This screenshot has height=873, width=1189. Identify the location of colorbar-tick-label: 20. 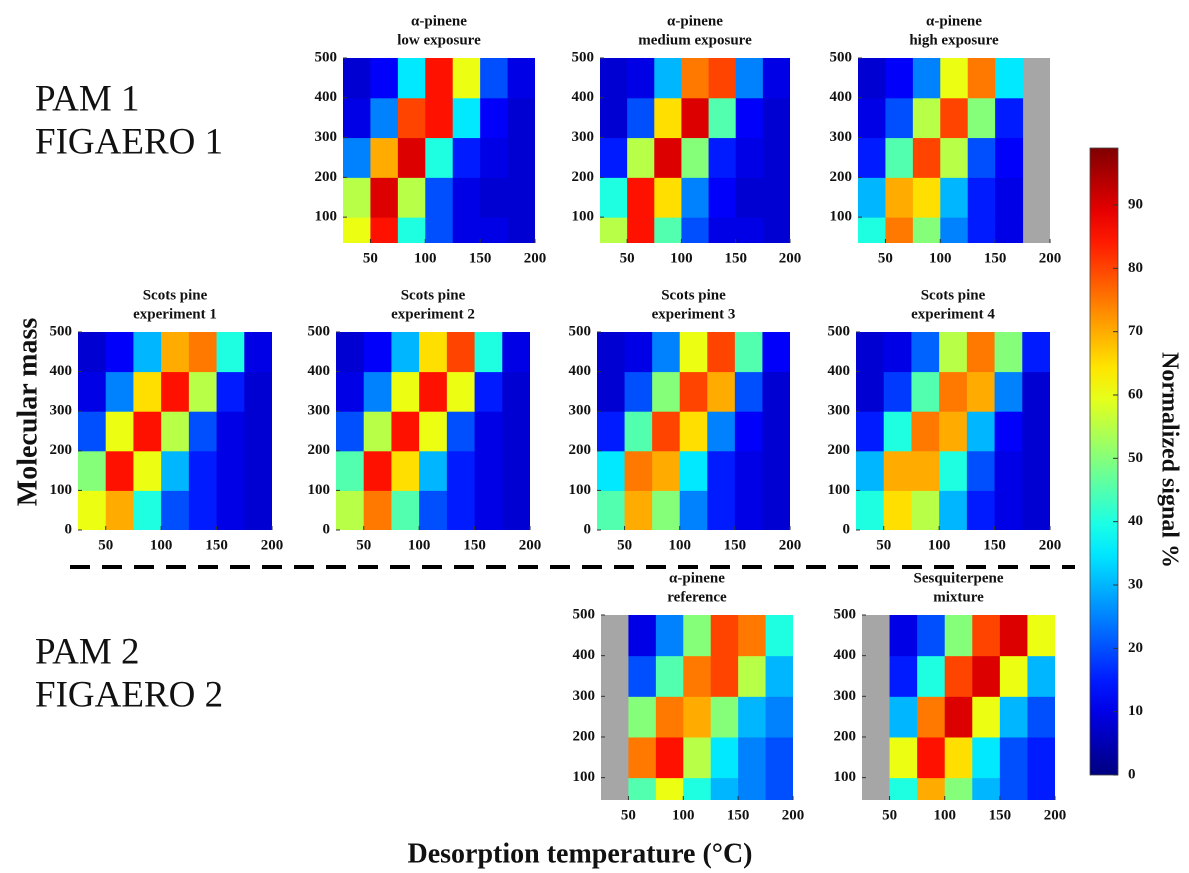
(1135, 648).